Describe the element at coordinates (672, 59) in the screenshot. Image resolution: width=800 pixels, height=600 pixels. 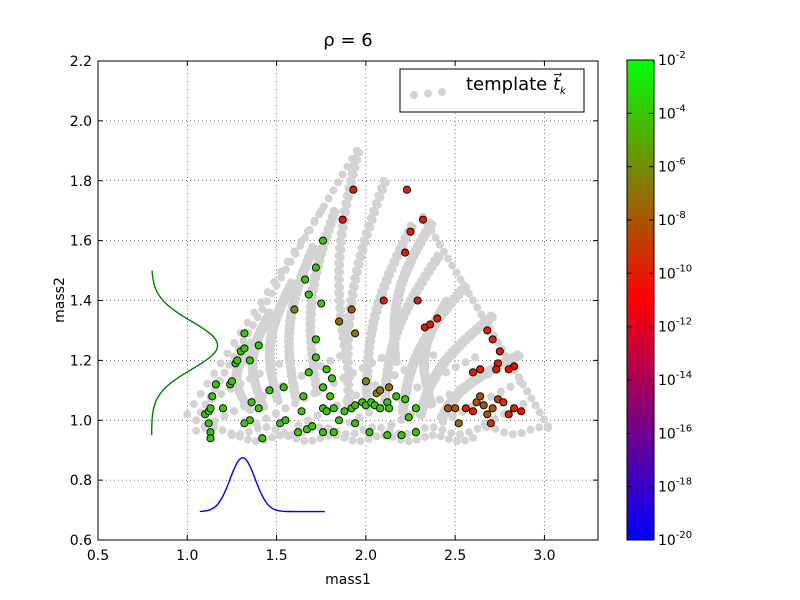
I see `colorbar-tick-label: 10-2` at that location.